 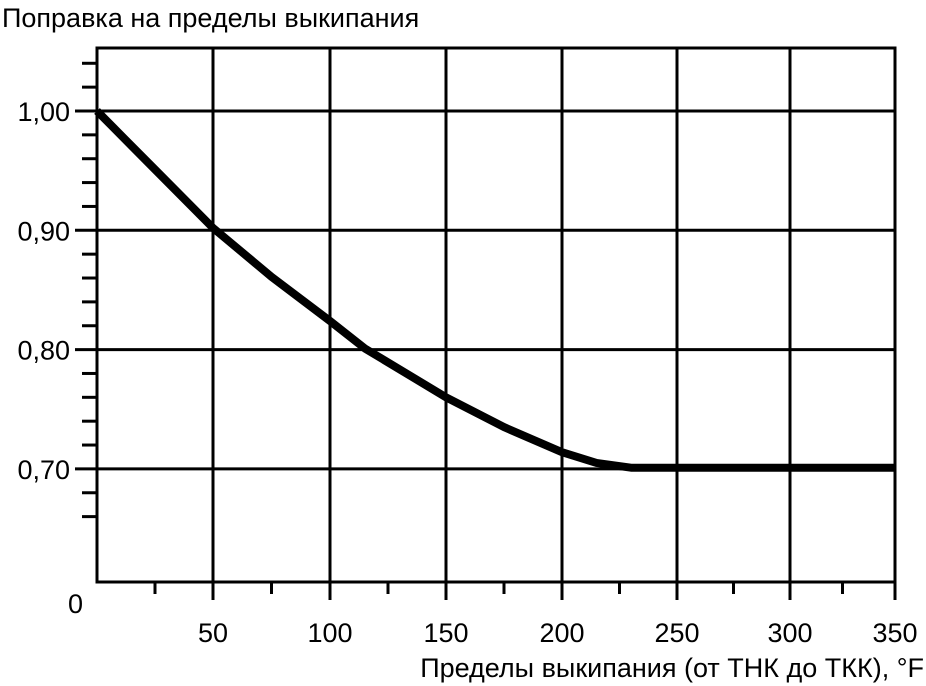 I want to click on y-tick-label: 0,80, so click(x=43, y=351).